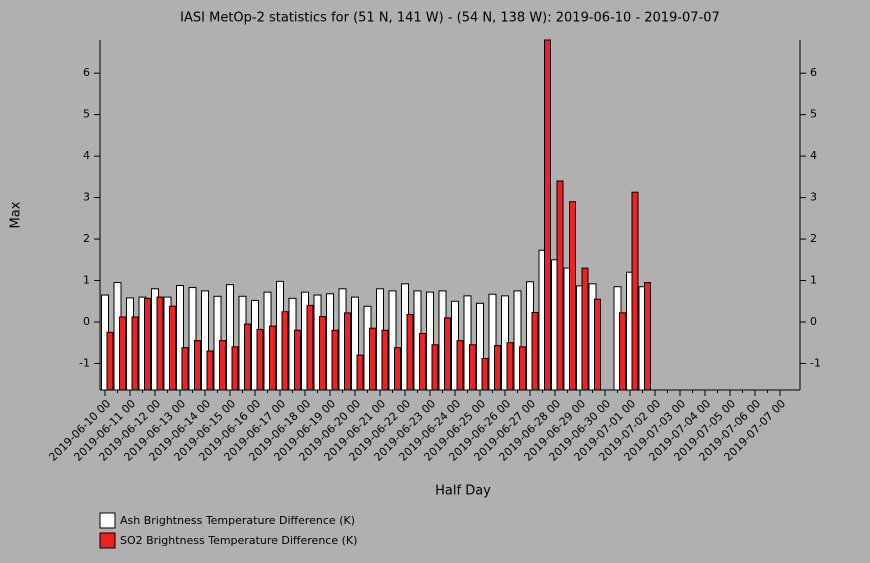  Describe the element at coordinates (86, 72) in the screenshot. I see `y-tick-label: 6` at that location.